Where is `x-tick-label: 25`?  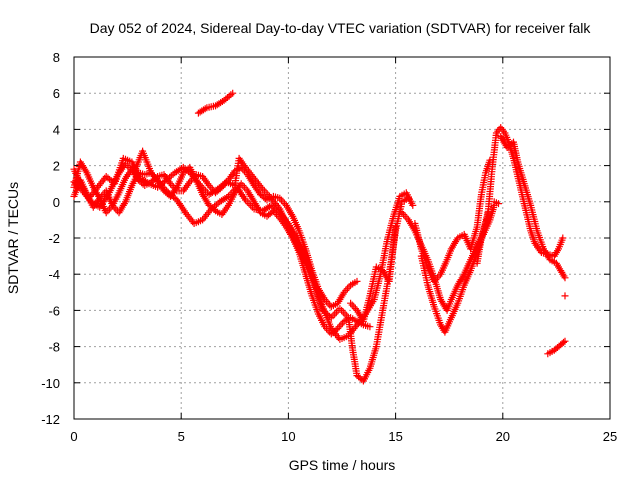 x-tick-label: 25 is located at coordinates (610, 436).